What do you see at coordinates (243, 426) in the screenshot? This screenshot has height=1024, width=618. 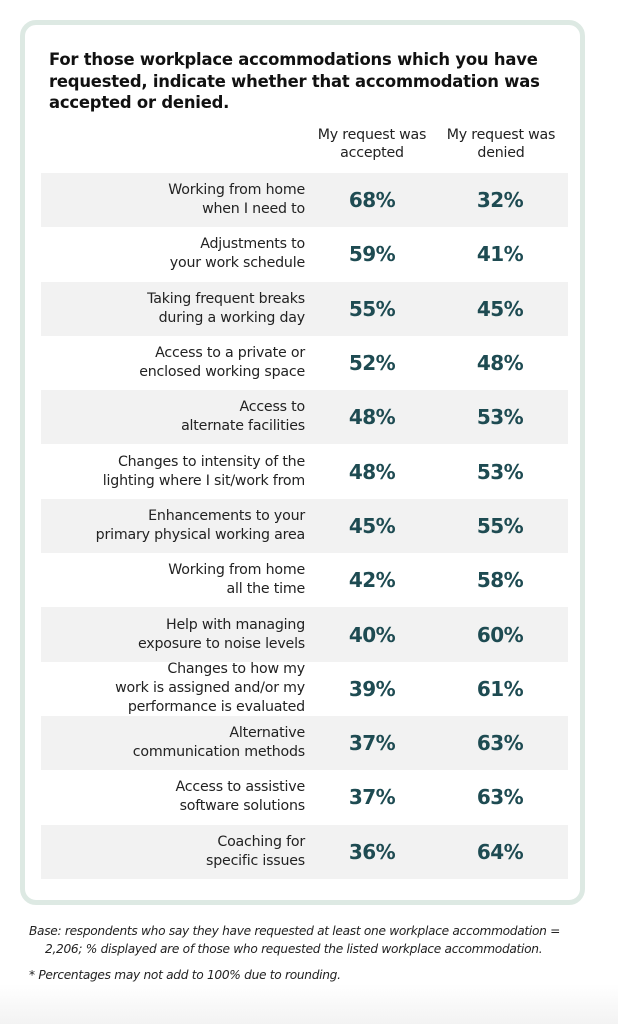 I see `row-label-line: alternate facilities` at bounding box center [243, 426].